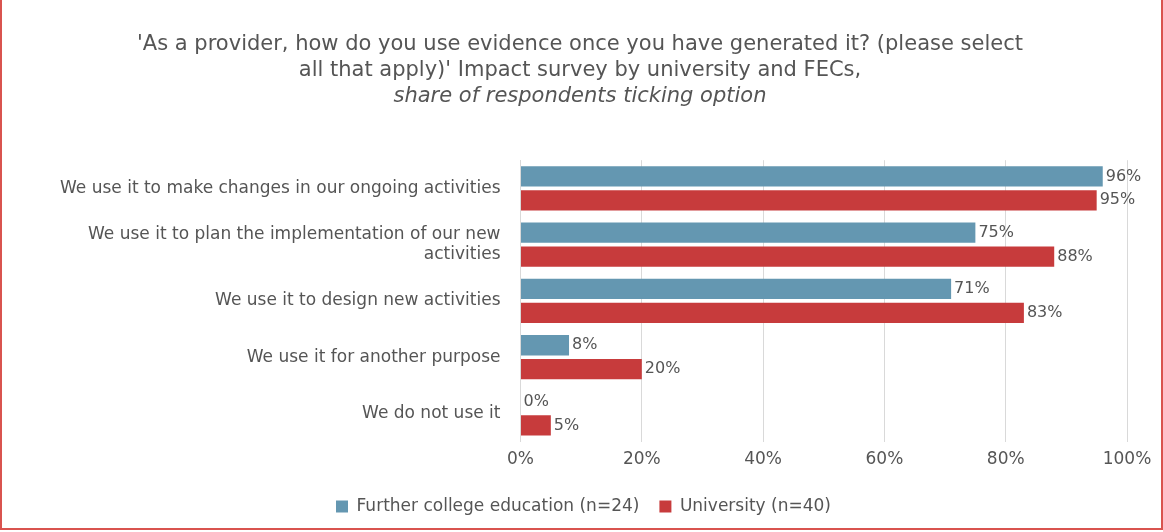 The image size is (1163, 532). Describe the element at coordinates (662, 368) in the screenshot. I see `data-label: 20%` at that location.